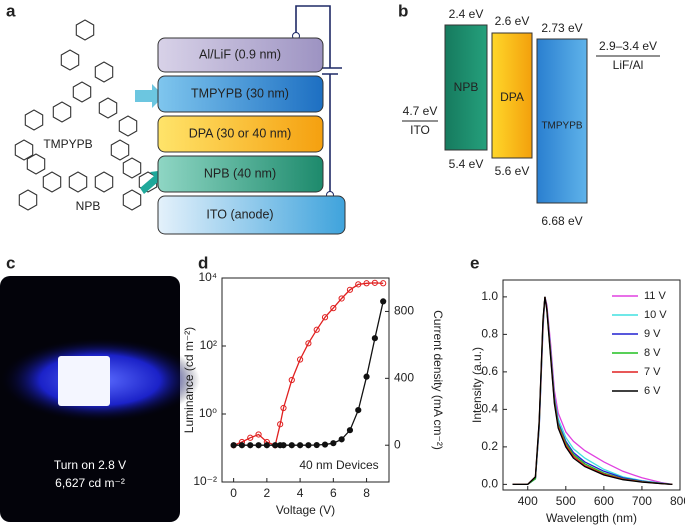 Image resolution: width=685 pixels, height=527 pixels. What do you see at coordinates (86, 115) in the screenshot?
I see `molecules` at bounding box center [86, 115].